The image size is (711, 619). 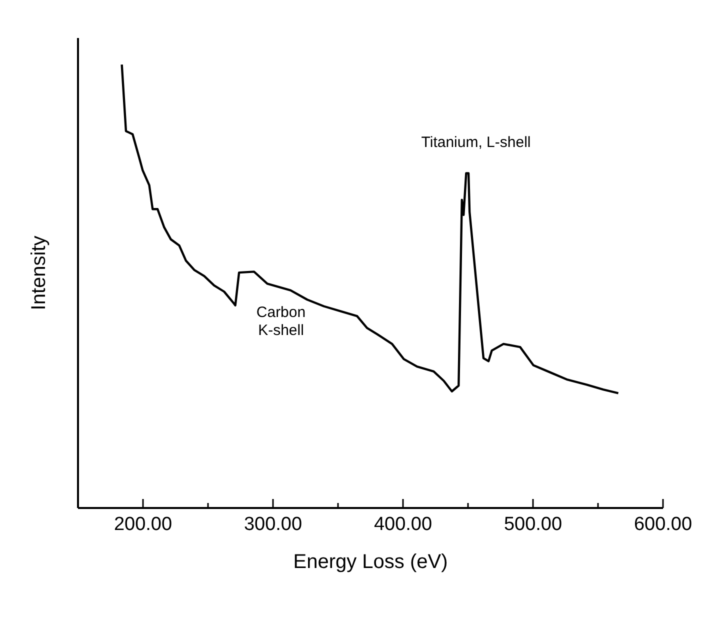 I want to click on x-tick-label: 600.00, so click(x=663, y=524).